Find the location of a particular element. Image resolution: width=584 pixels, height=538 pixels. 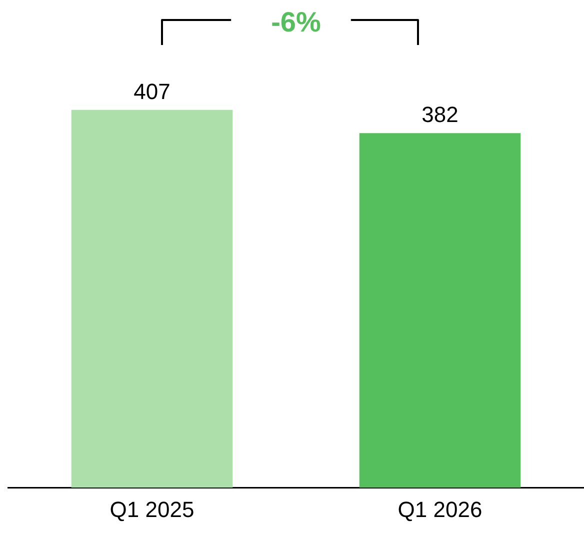

data-label: 407 is located at coordinates (152, 91).